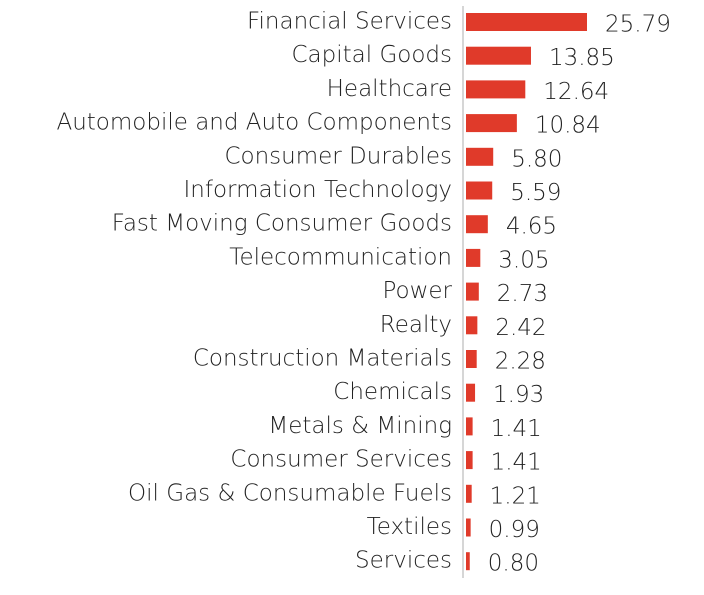 The height and width of the screenshot is (595, 704). Describe the element at coordinates (389, 89) in the screenshot. I see `category-label: Healthcare` at that location.